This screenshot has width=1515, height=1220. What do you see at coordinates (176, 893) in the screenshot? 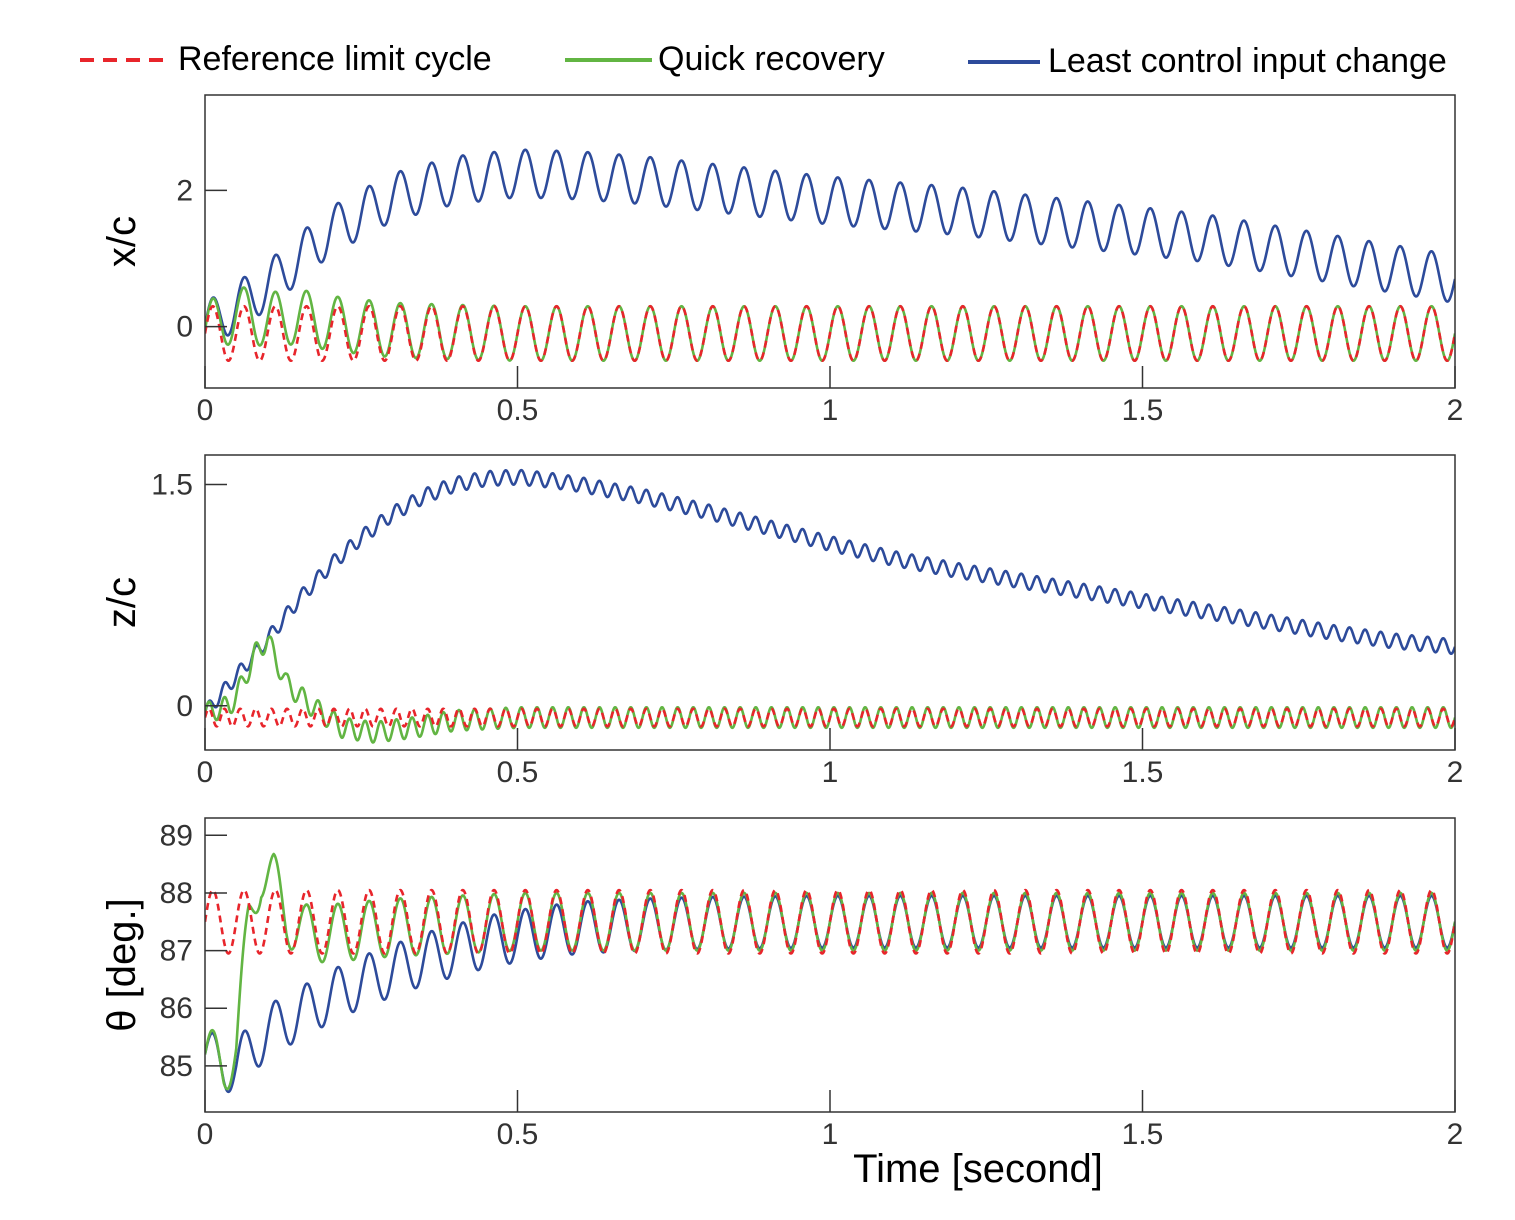
I see `y-tick-label: 88` at bounding box center [176, 893].